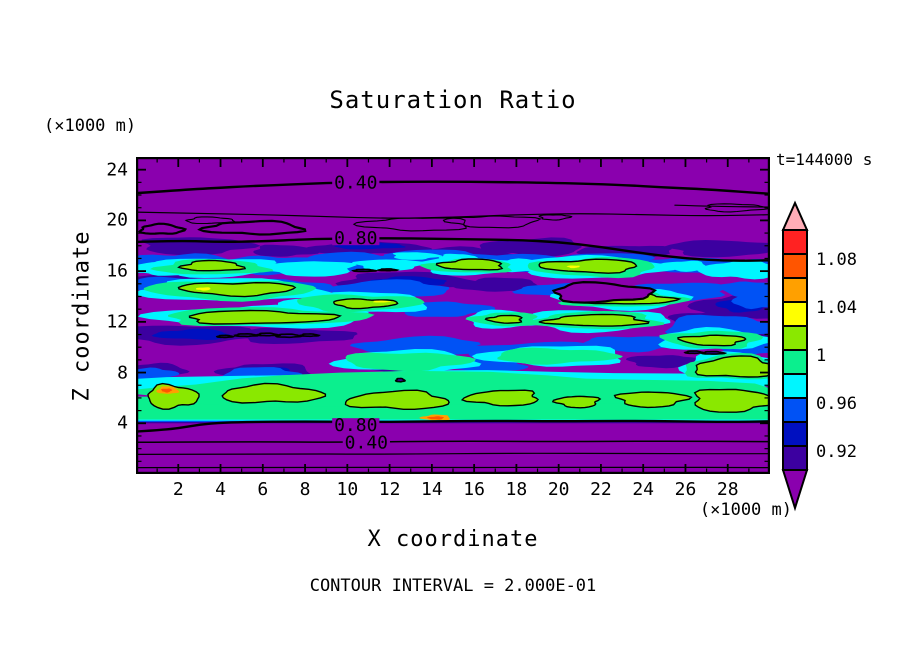 The width and height of the screenshot is (904, 654). What do you see at coordinates (795, 338) in the screenshot?
I see `colorbar-box-chartreuse` at bounding box center [795, 338].